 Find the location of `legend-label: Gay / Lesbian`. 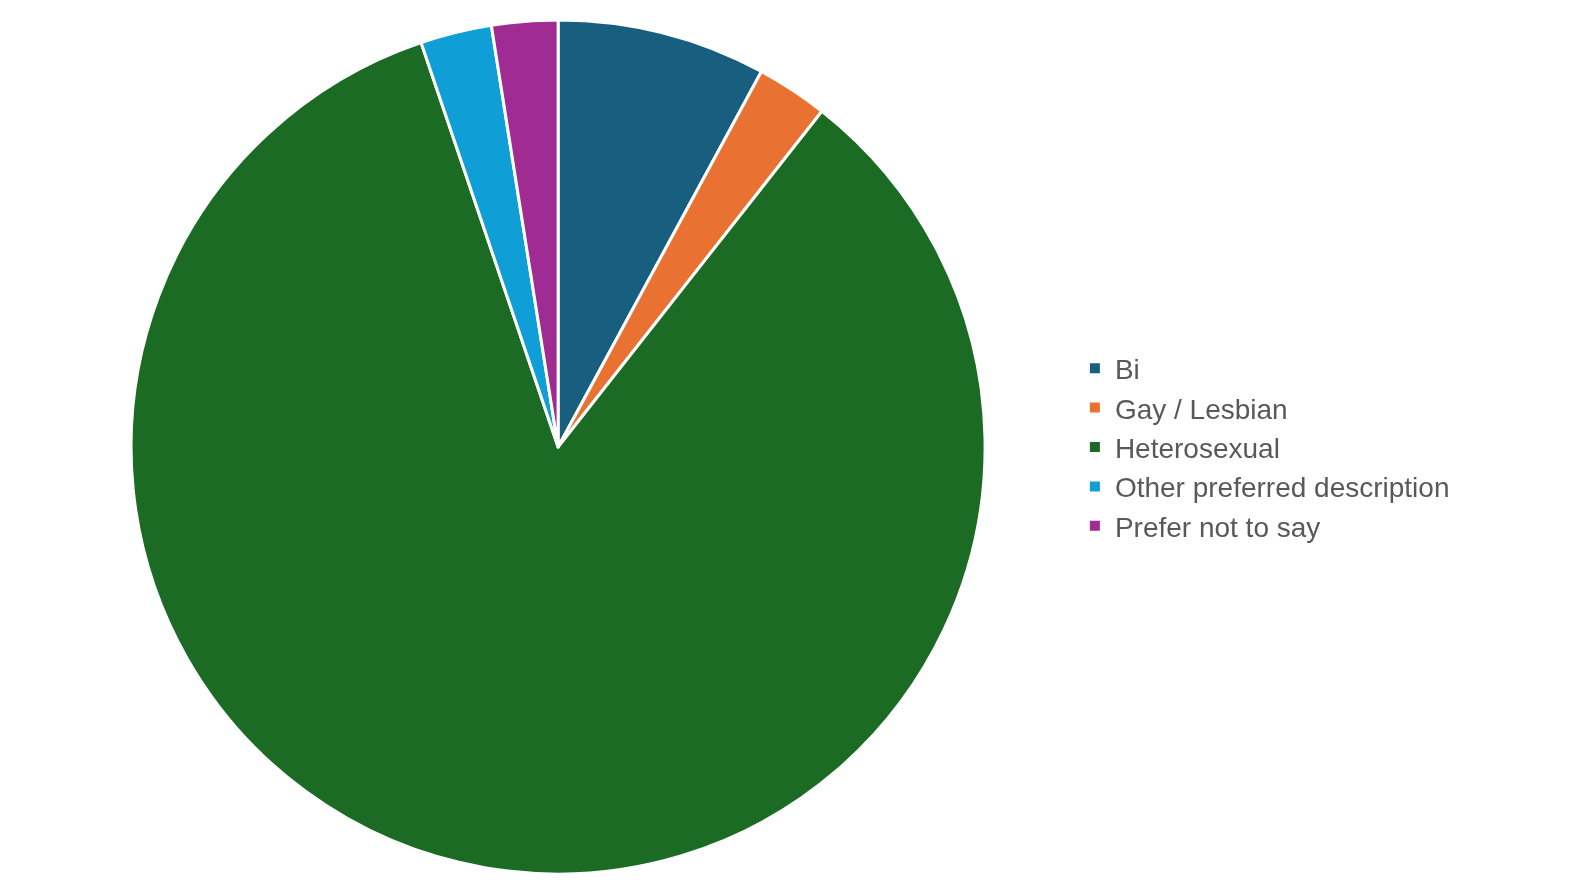

legend-label: Gay / Lesbian is located at coordinates (1201, 409).